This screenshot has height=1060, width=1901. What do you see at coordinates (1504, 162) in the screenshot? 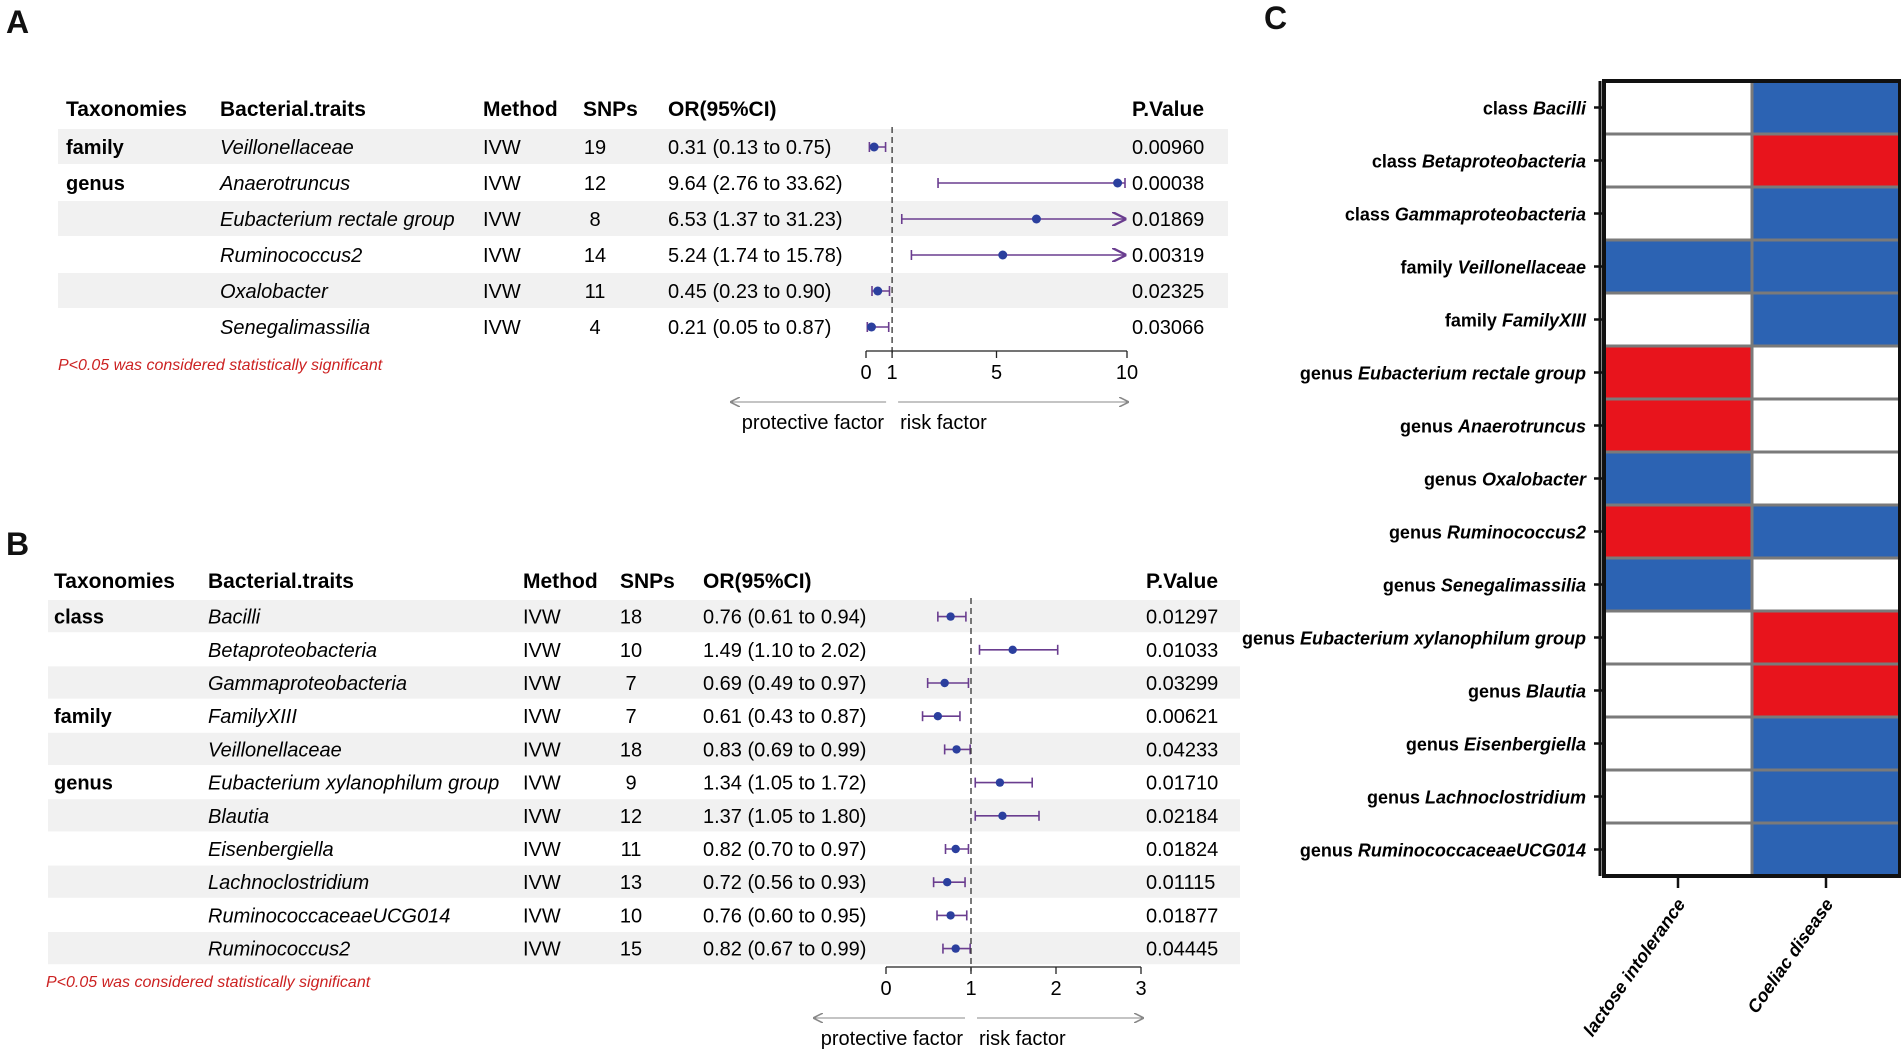
I see `heatmap-row-name: Betaproteobacteria` at bounding box center [1504, 162].